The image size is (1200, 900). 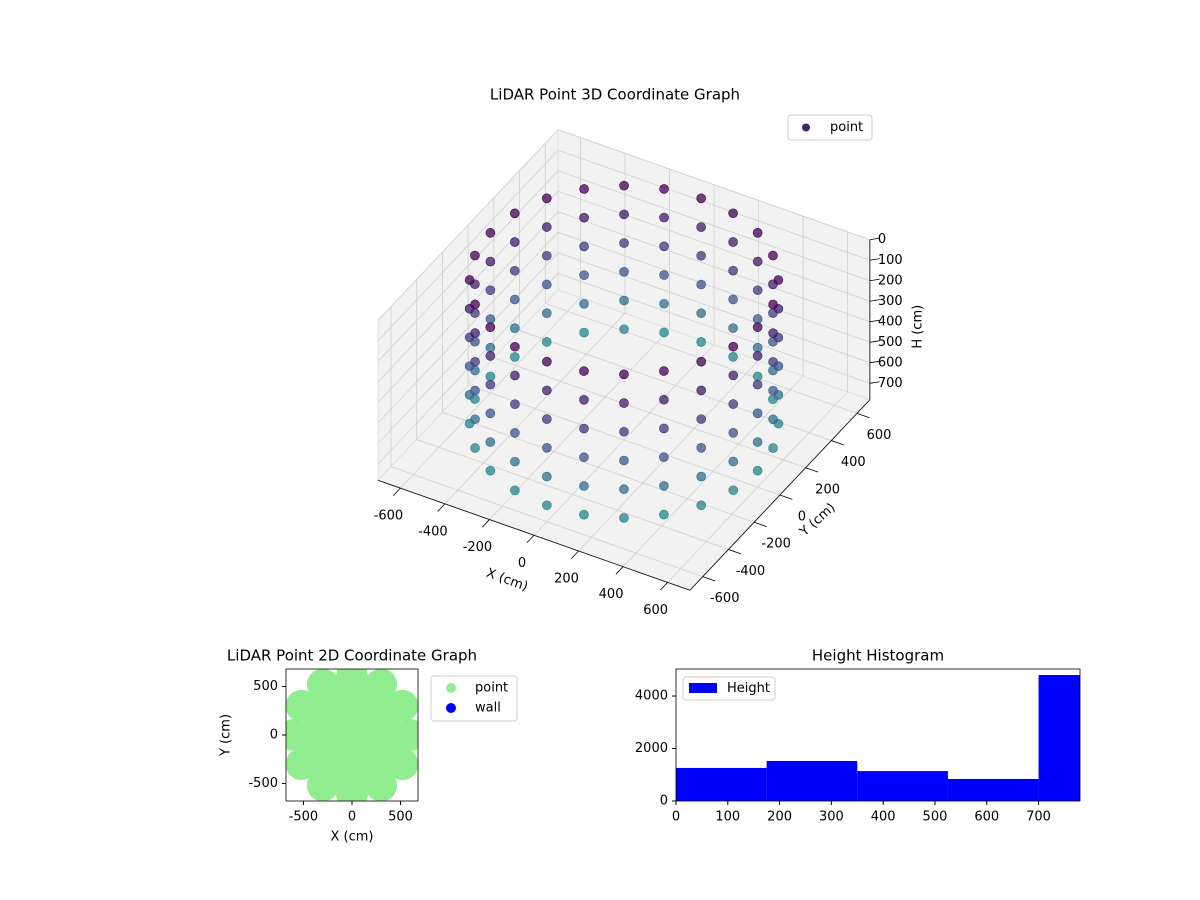 What do you see at coordinates (488, 708) in the screenshot?
I see `legend-label: wall` at bounding box center [488, 708].